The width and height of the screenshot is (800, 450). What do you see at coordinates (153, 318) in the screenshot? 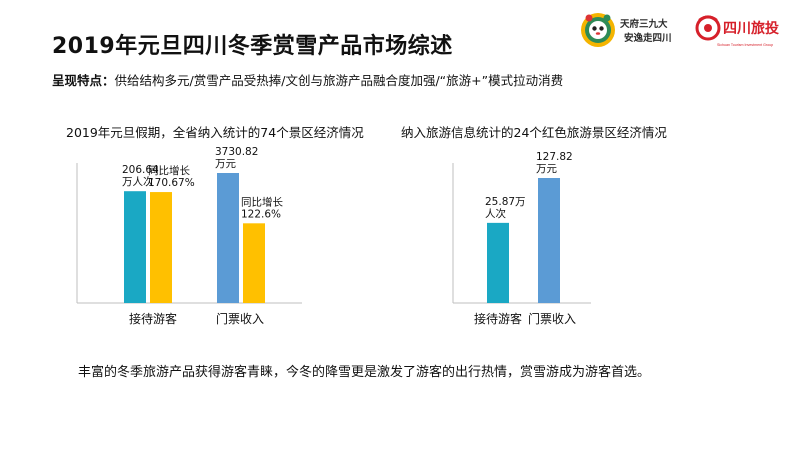
I see `chart1-category-label: 接待游客` at bounding box center [153, 318].